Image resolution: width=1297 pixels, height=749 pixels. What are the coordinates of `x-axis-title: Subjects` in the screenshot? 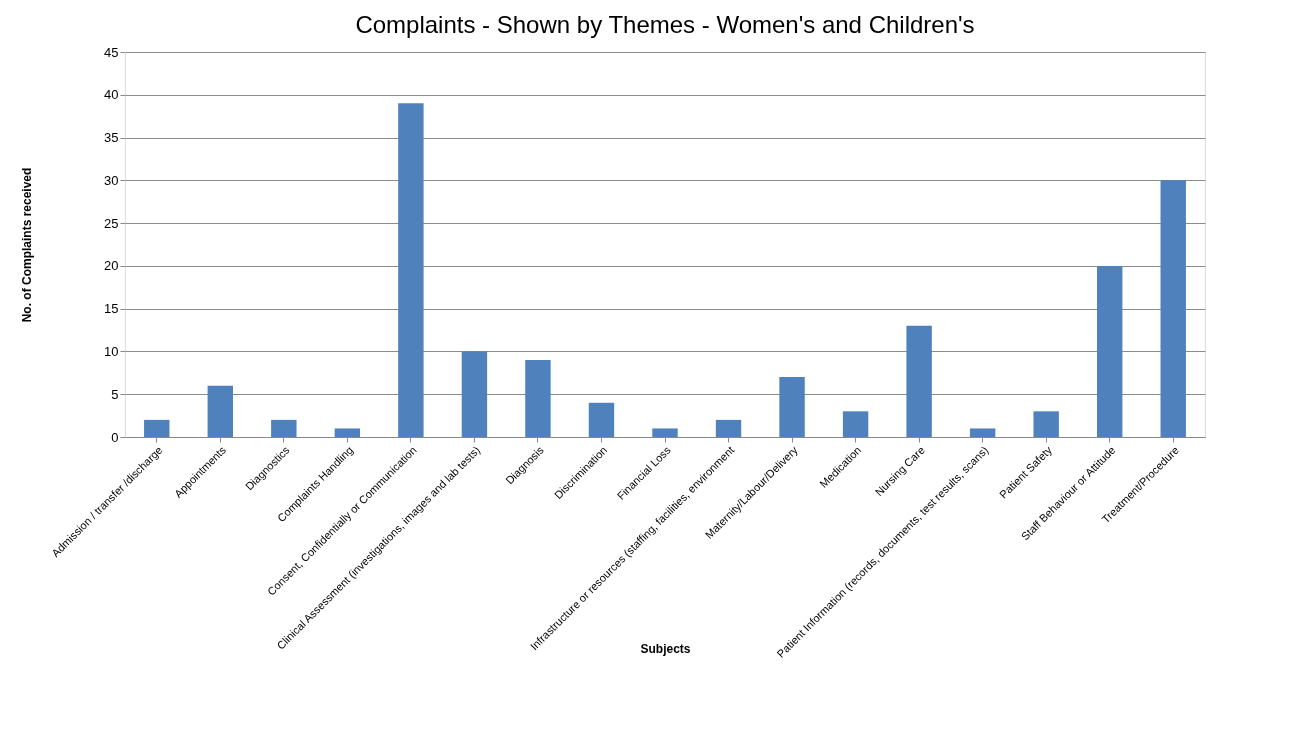 It's located at (665, 648).